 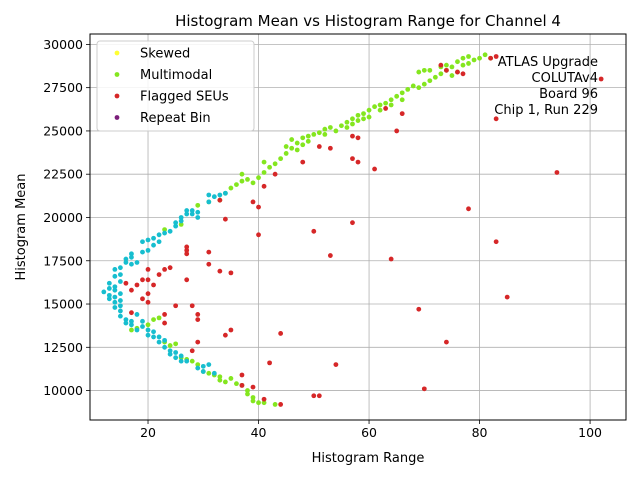 What do you see at coordinates (164, 283) in the screenshot?
I see `series-group` at bounding box center [164, 283].